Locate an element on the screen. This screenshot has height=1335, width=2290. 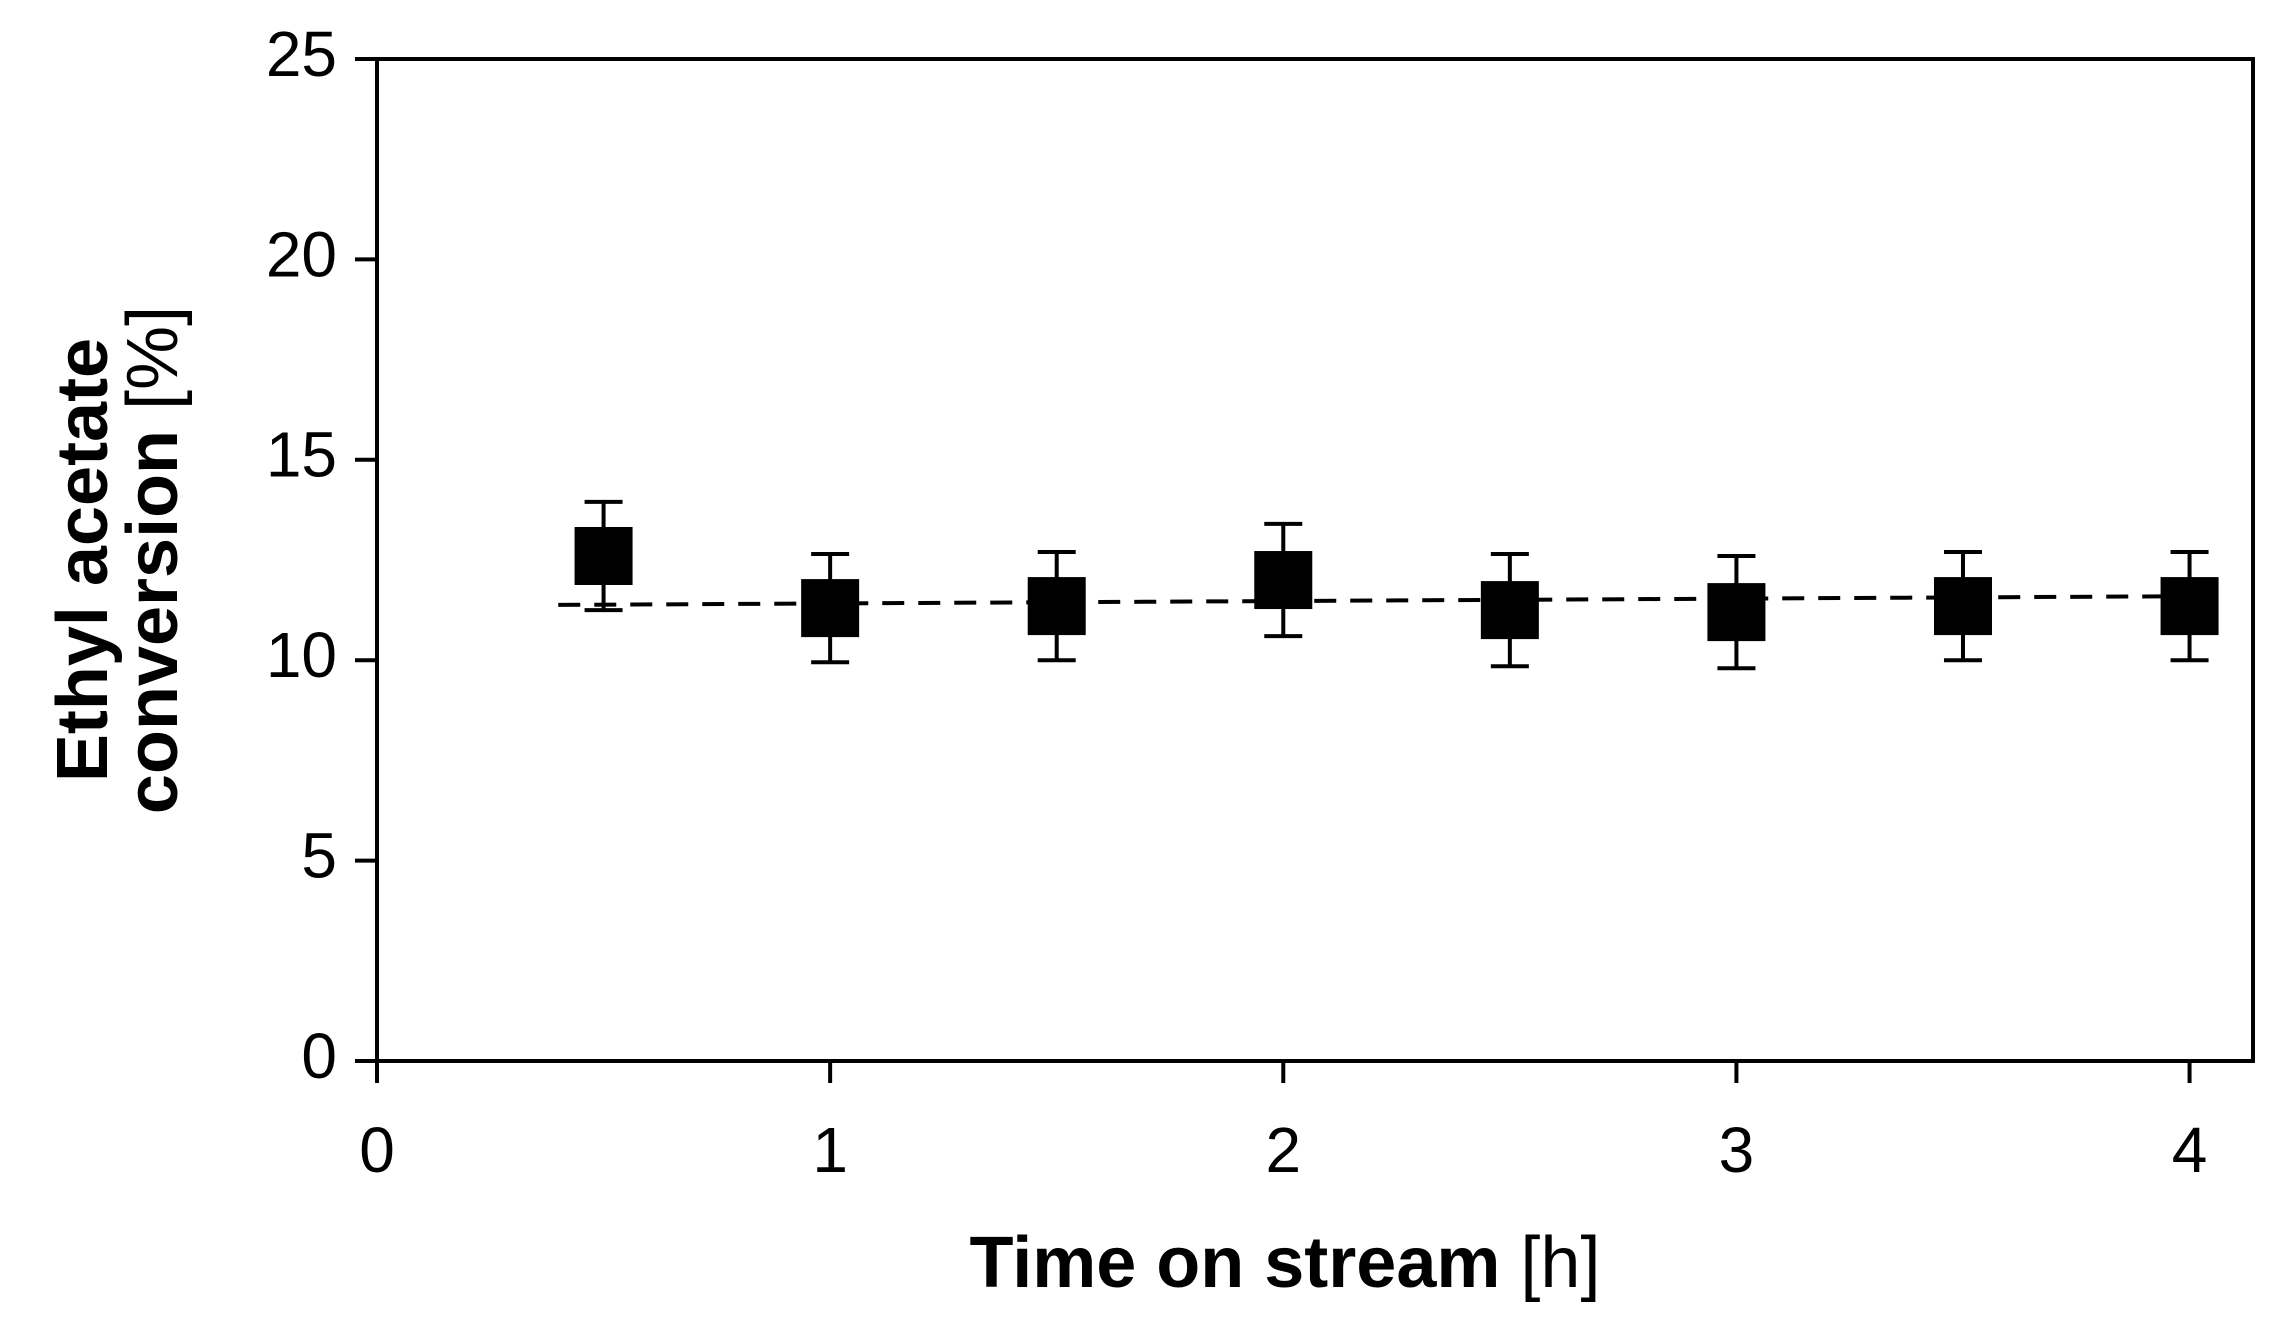
y-axis-label: conversion [%] is located at coordinates (153, 560).